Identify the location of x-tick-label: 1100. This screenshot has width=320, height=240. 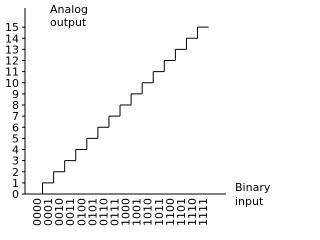
(170, 212).